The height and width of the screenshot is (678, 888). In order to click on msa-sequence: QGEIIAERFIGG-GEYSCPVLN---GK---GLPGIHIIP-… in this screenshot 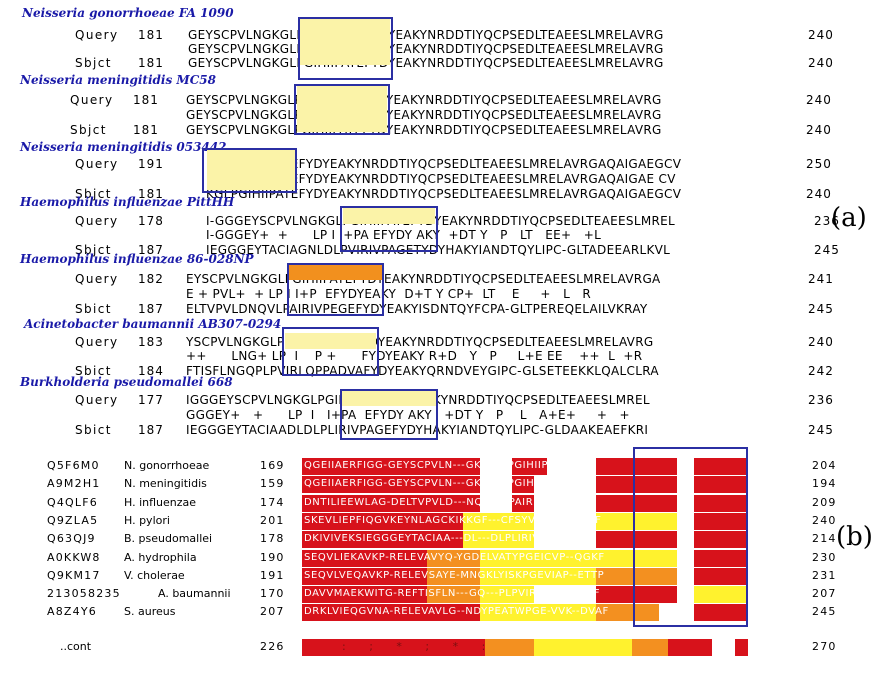, I will do `click(443, 465)`.